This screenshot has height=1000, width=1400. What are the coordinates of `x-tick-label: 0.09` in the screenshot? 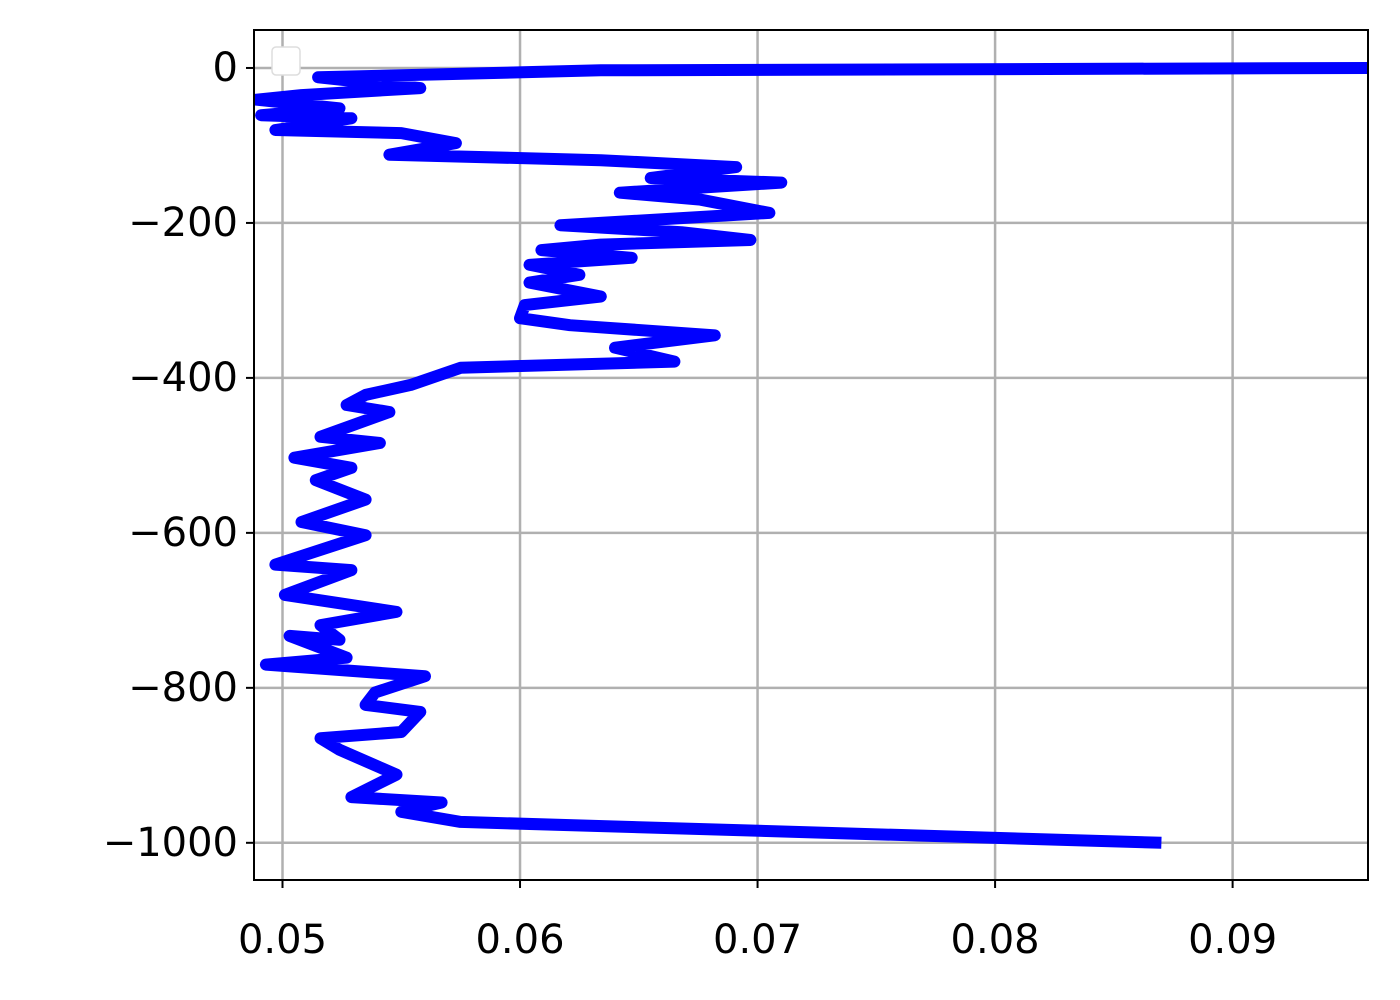 It's located at (1232, 940).